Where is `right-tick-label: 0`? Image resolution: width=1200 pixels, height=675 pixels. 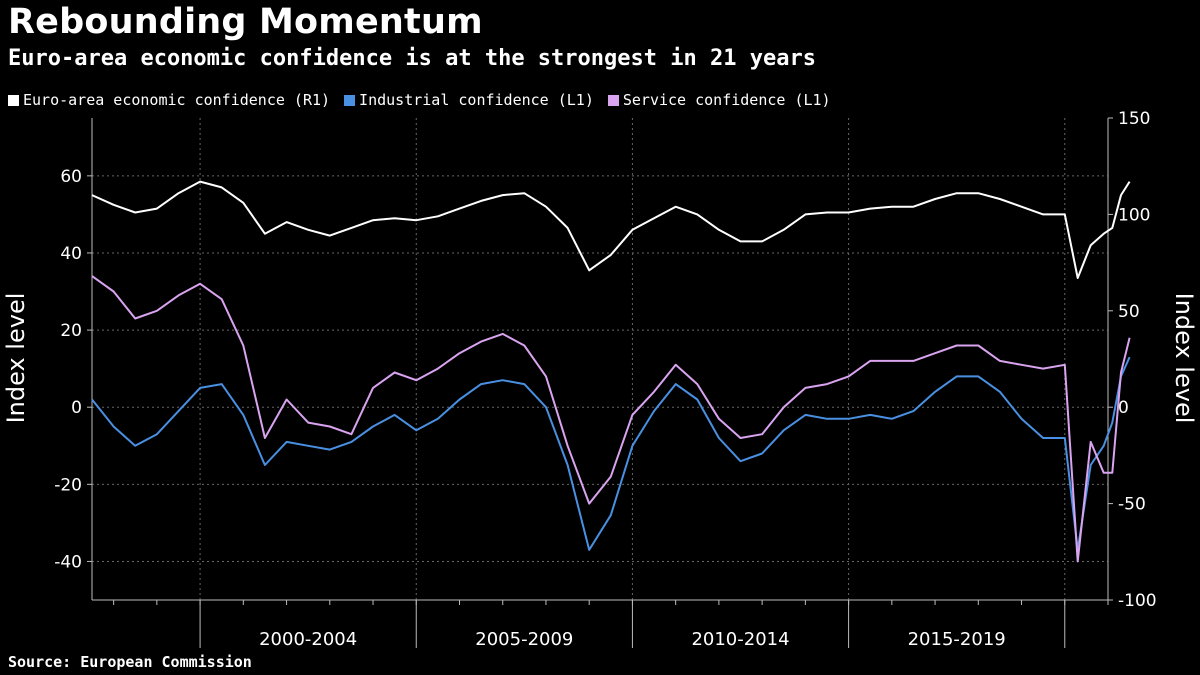
right-tick-label: 0 is located at coordinates (1123, 408).